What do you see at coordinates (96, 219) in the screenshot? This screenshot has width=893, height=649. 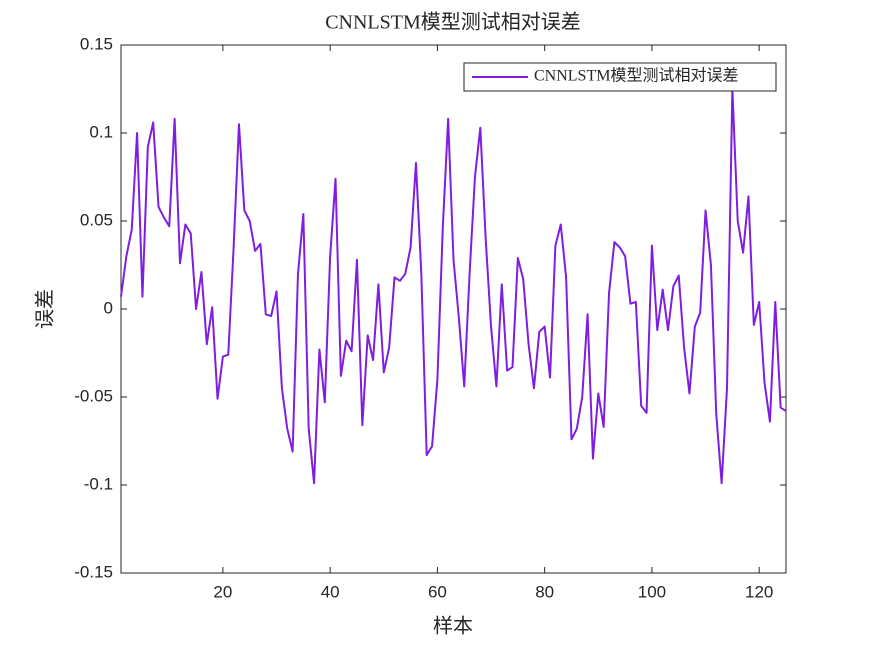 I see `y-tick-label: 0.05` at bounding box center [96, 219].